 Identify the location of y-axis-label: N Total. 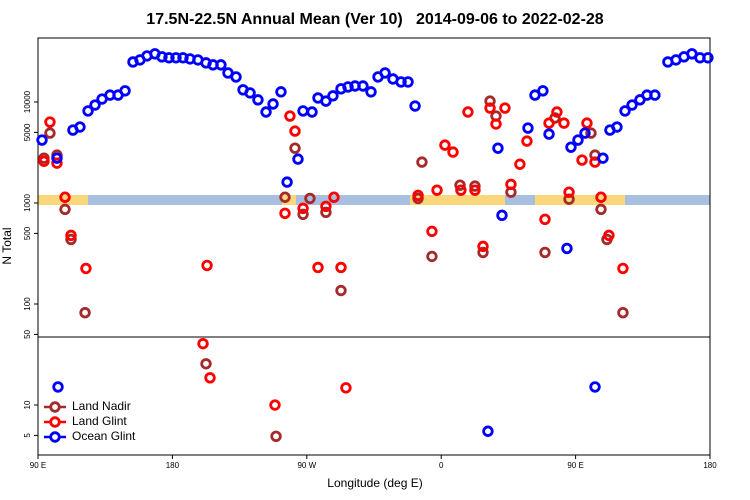
(7, 245).